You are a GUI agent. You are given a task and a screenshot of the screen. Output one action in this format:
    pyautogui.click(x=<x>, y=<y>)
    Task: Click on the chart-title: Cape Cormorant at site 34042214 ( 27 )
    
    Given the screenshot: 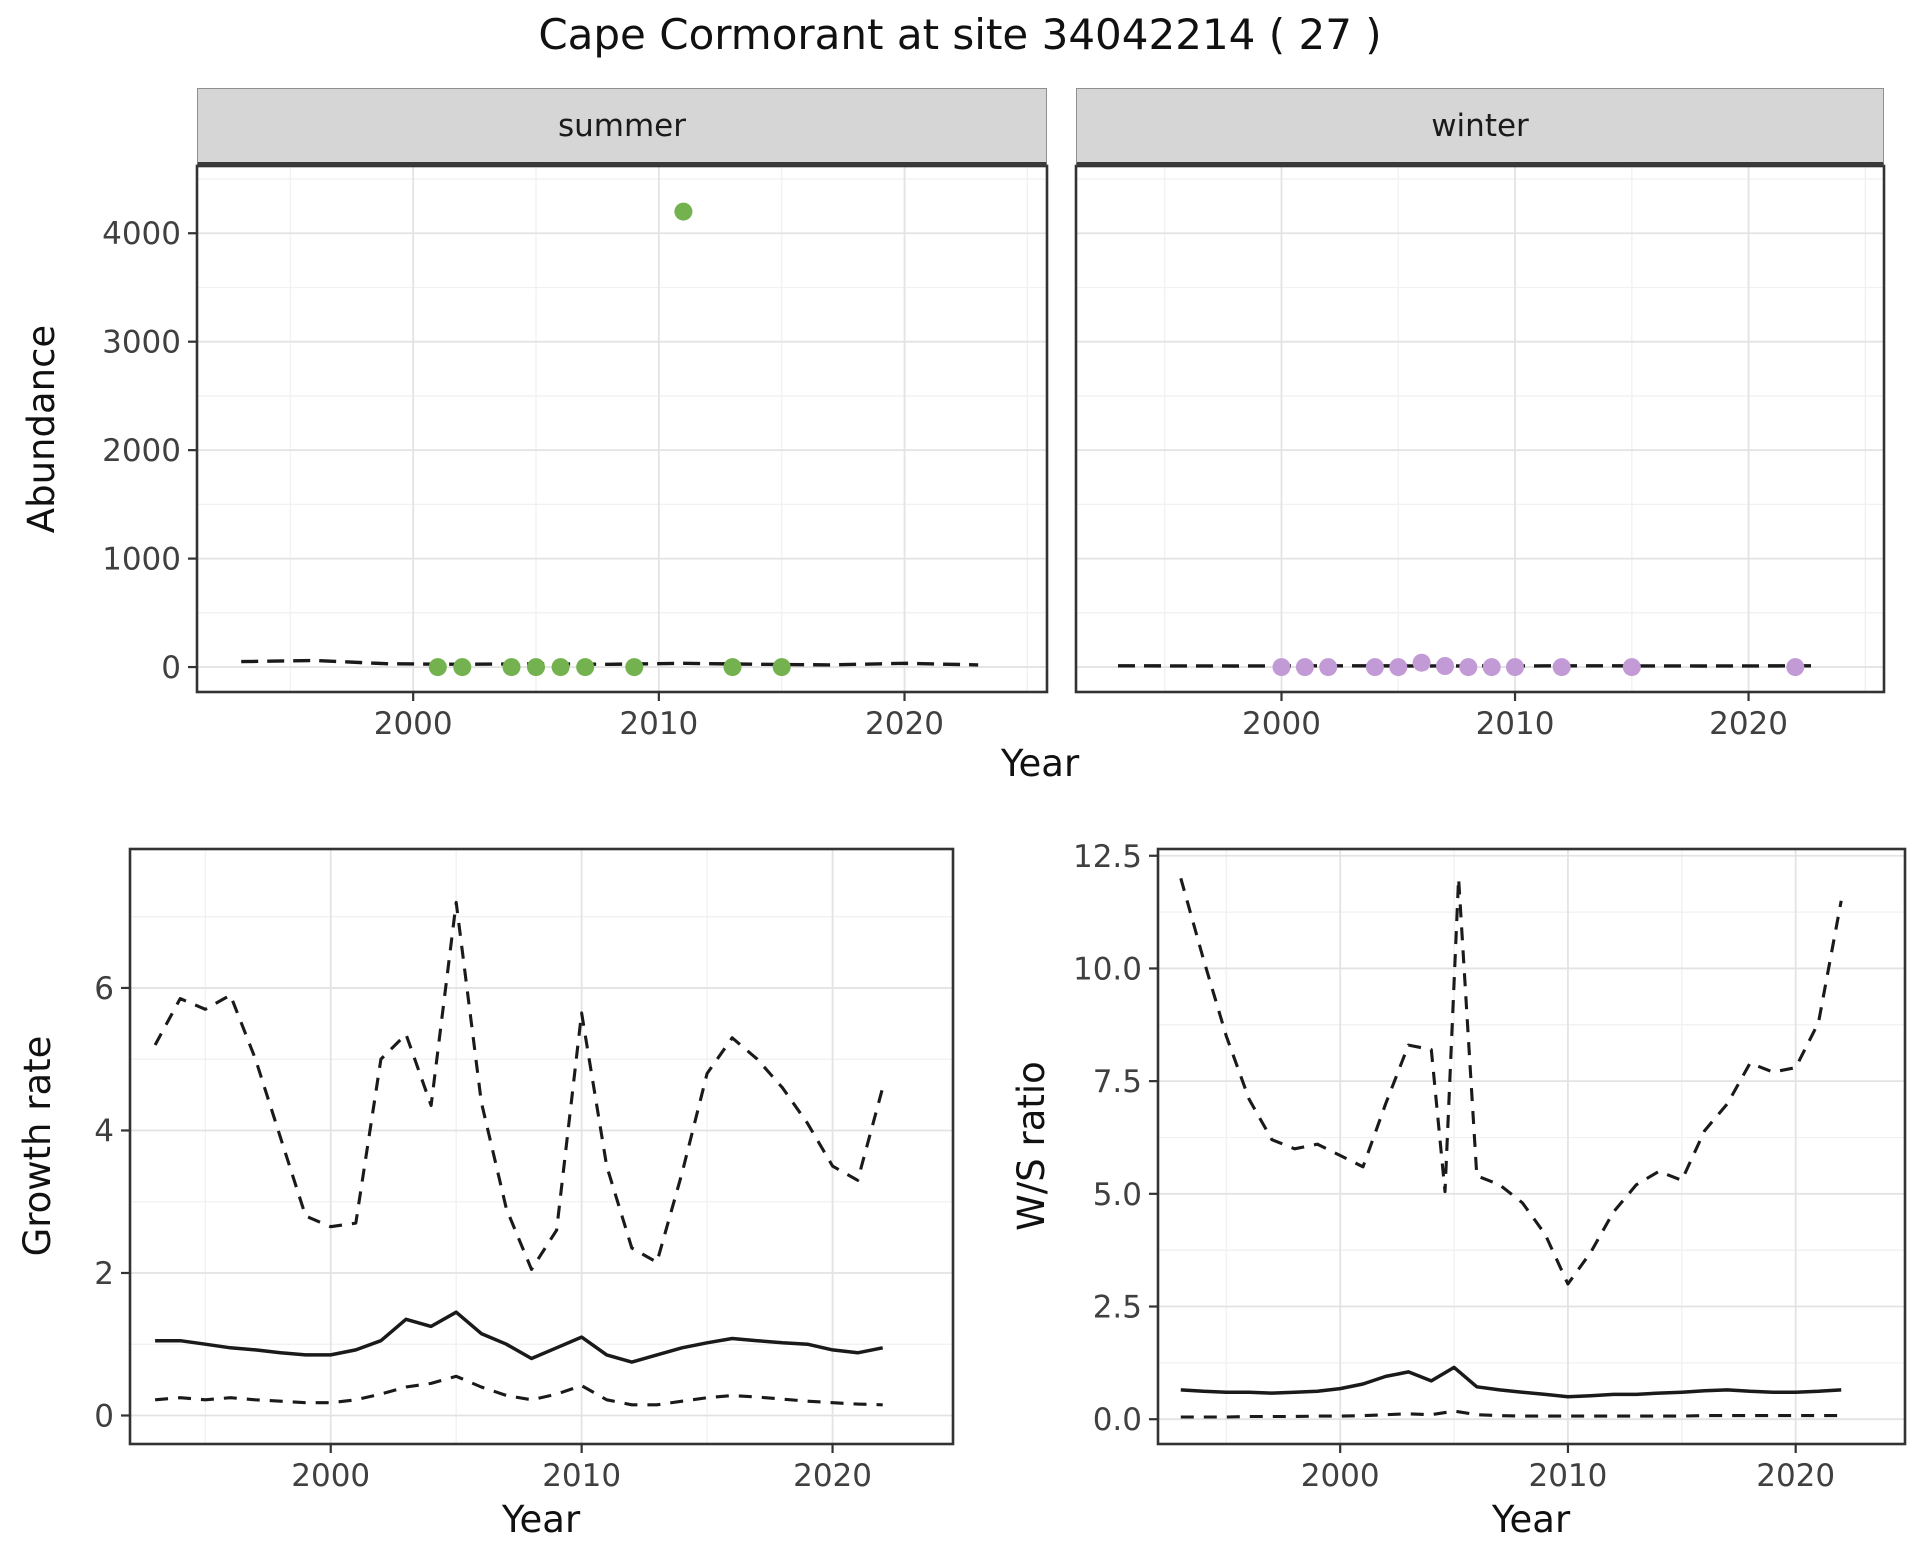 What is the action you would take?
    pyautogui.click(x=960, y=34)
    